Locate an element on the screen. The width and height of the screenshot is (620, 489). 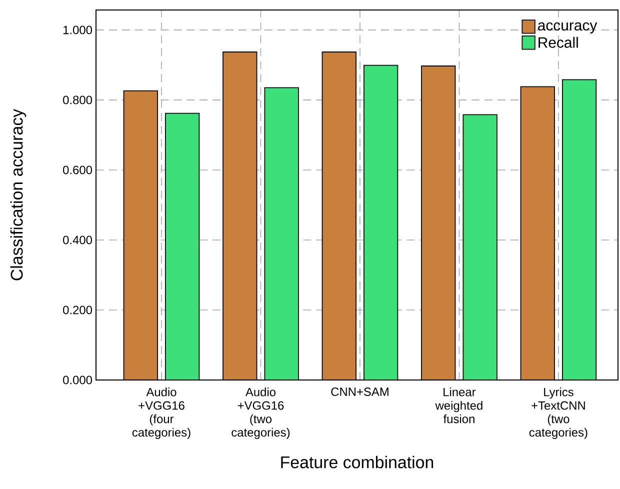
x-tick-label: Lyrics +TextCNN (two categories) is located at coordinates (558, 414).